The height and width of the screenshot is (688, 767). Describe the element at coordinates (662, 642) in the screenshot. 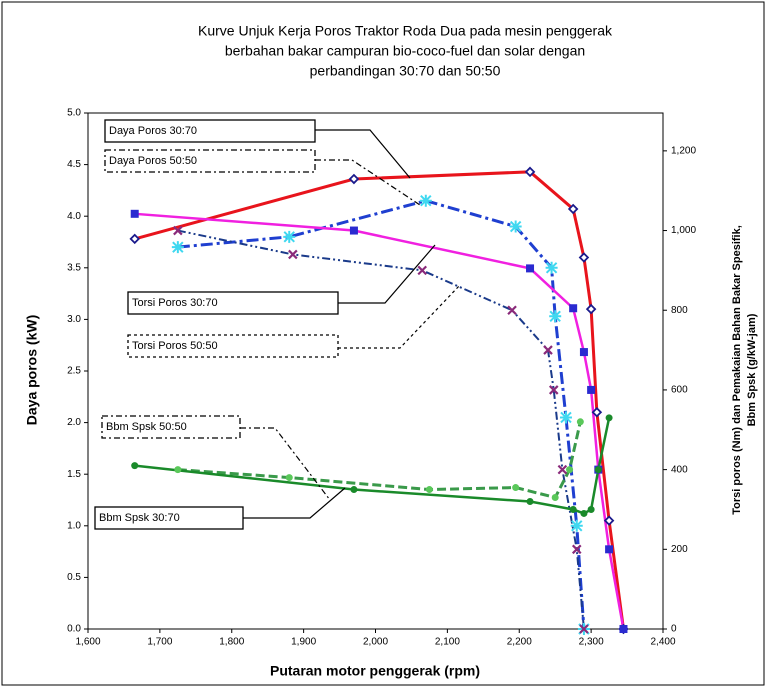

I see `x-tick-label: 2,400` at that location.